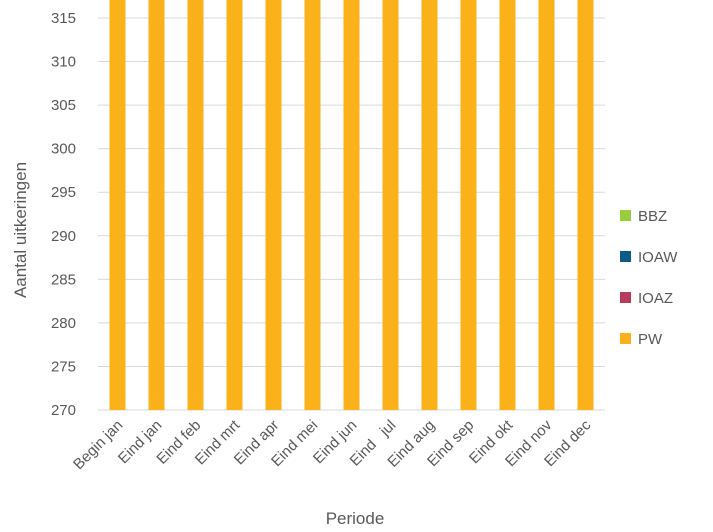 Image resolution: width=713 pixels, height=532 pixels. Describe the element at coordinates (625, 215) in the screenshot. I see `legend-swatch-bbz` at that location.